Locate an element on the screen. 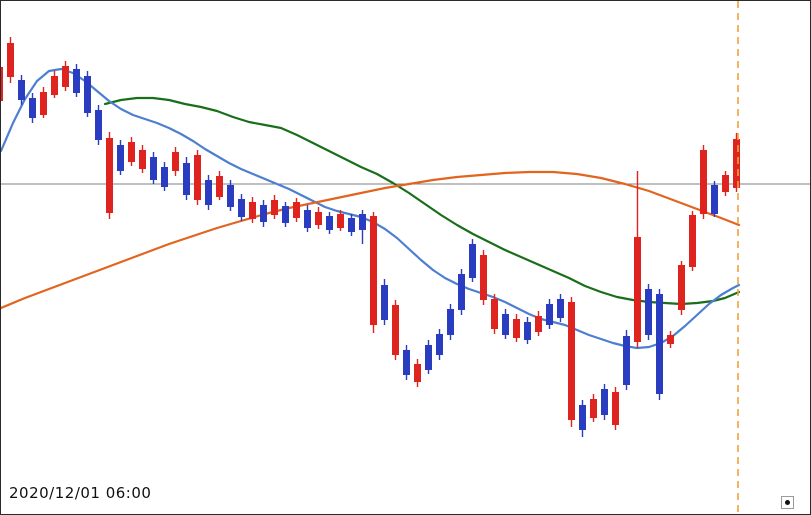 The image size is (811, 515). corner-dot-button is located at coordinates (787, 502).